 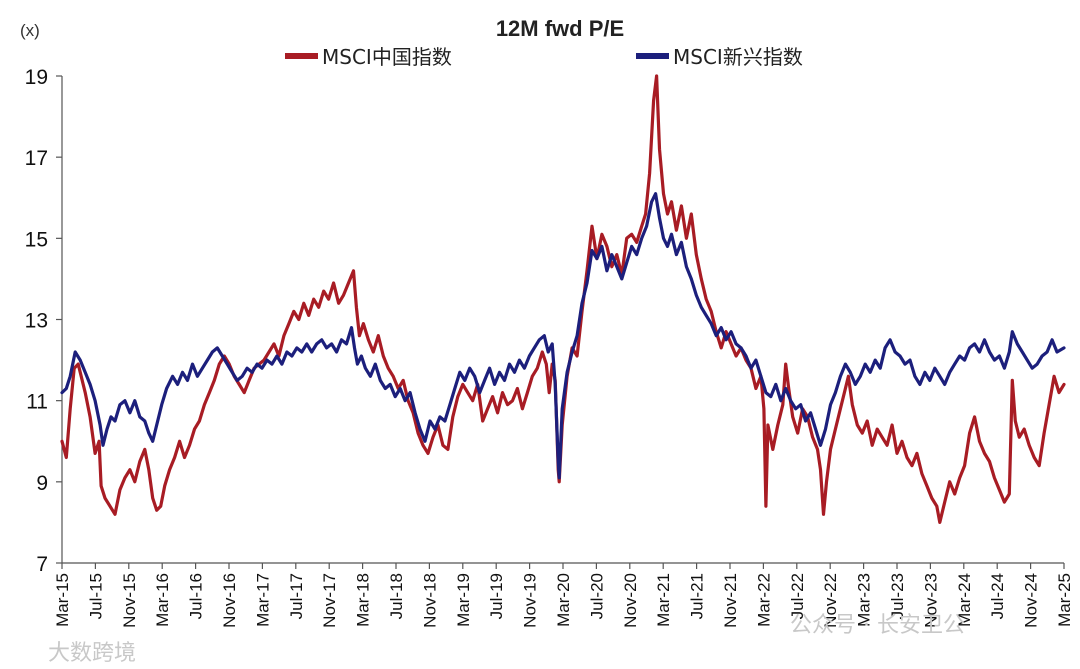 I want to click on legend-label-msci-china: MSCI中国指数, so click(x=387, y=57).